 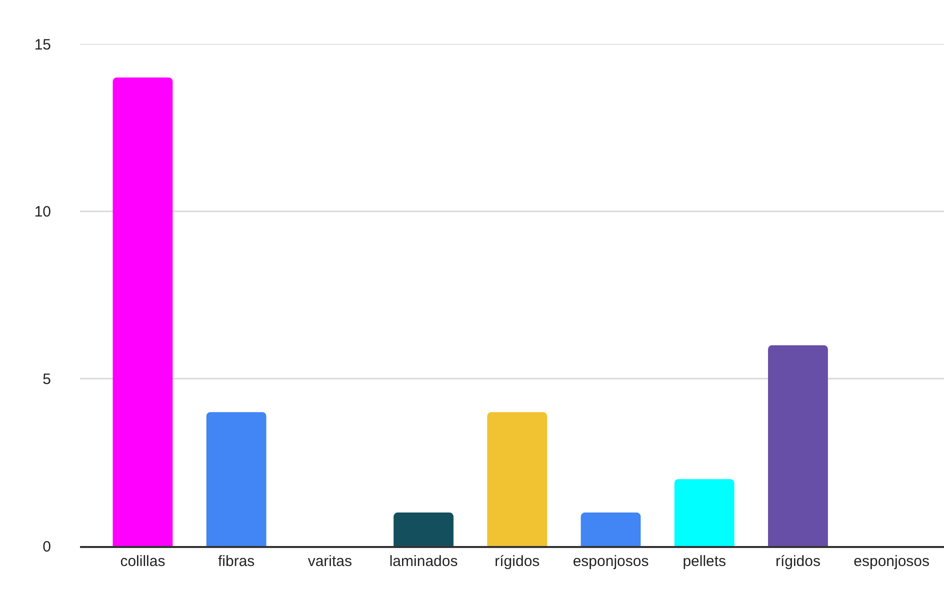 What do you see at coordinates (42, 45) in the screenshot?
I see `y-tick-label: 15` at bounding box center [42, 45].